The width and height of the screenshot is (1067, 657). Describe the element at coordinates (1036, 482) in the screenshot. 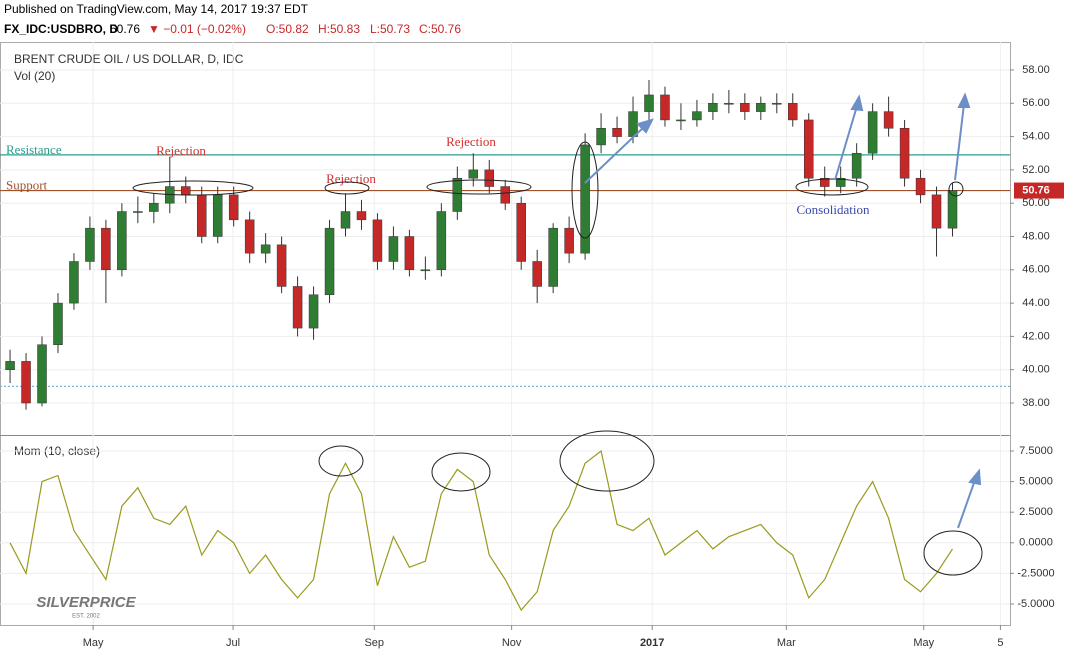

I see `y-tick-label: 5.0000` at that location.